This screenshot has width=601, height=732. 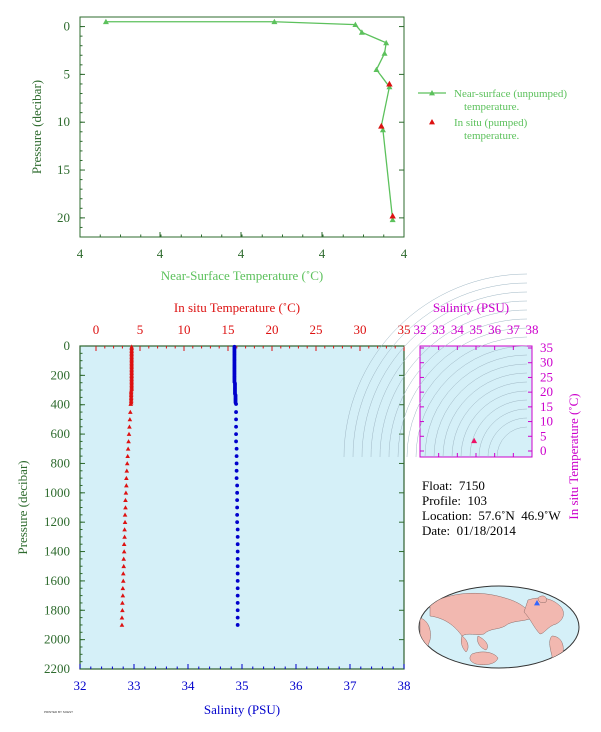 I want to click on pres-tick-label: 1800, so click(x=57, y=609).